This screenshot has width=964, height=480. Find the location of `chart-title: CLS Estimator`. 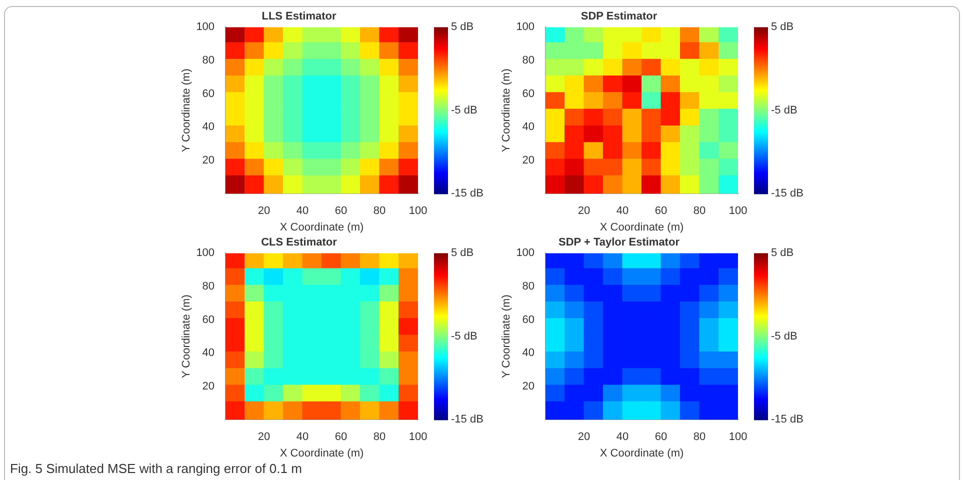

chart-title: CLS Estimator is located at coordinates (299, 242).